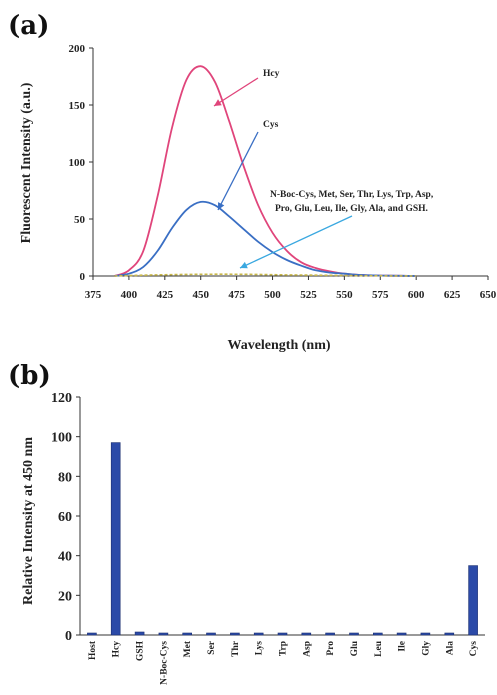 The image size is (497, 695). What do you see at coordinates (211, 634) in the screenshot?
I see `bar-ser` at bounding box center [211, 634].